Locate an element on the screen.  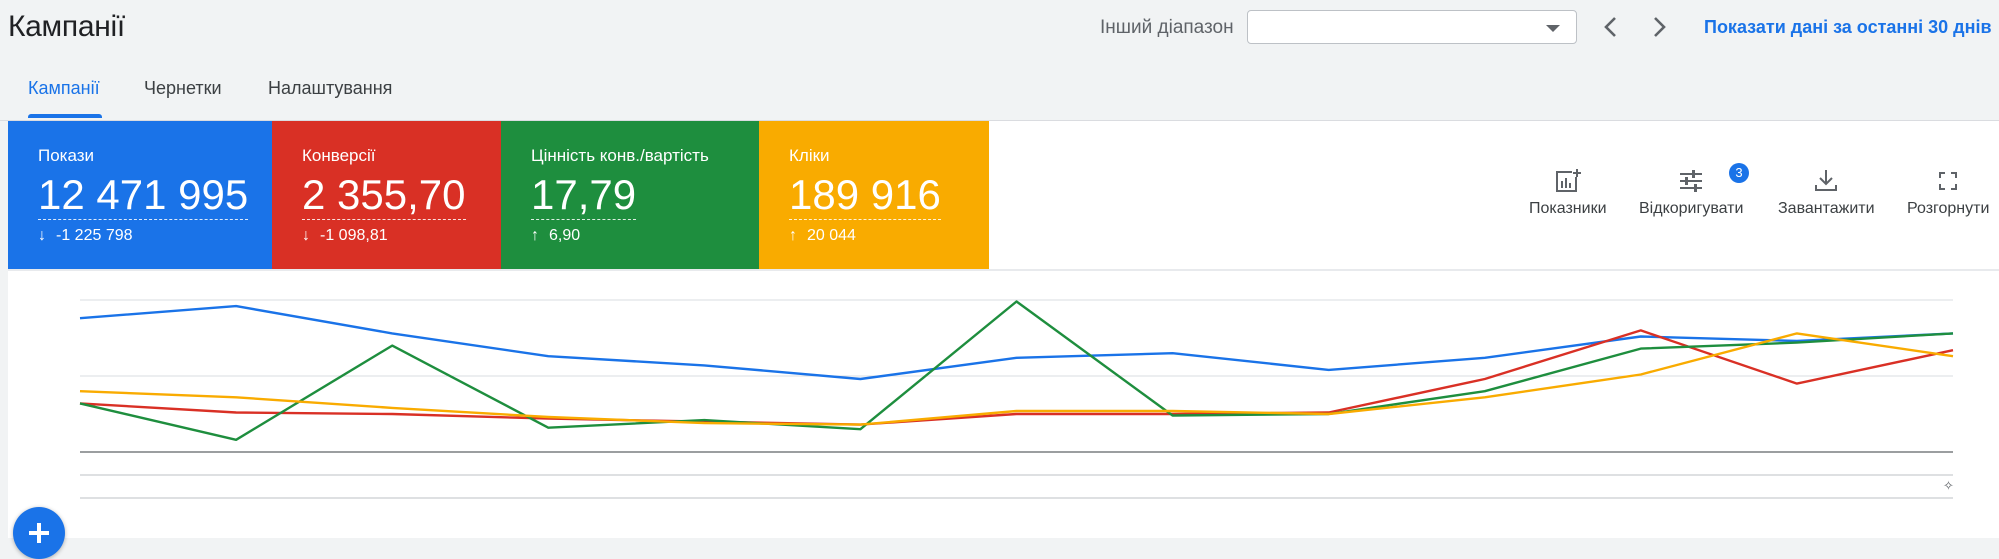
download-label: Завантажити is located at coordinates (1826, 208).